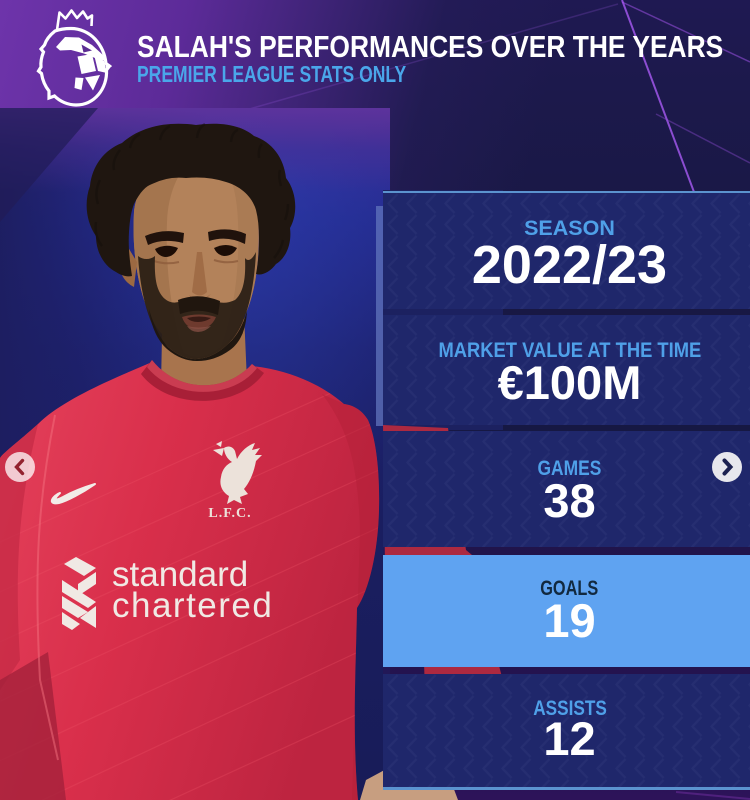 Image resolution: width=750 pixels, height=800 pixels. What do you see at coordinates (192, 605) in the screenshot?
I see `svg-text: chartered` at bounding box center [192, 605].